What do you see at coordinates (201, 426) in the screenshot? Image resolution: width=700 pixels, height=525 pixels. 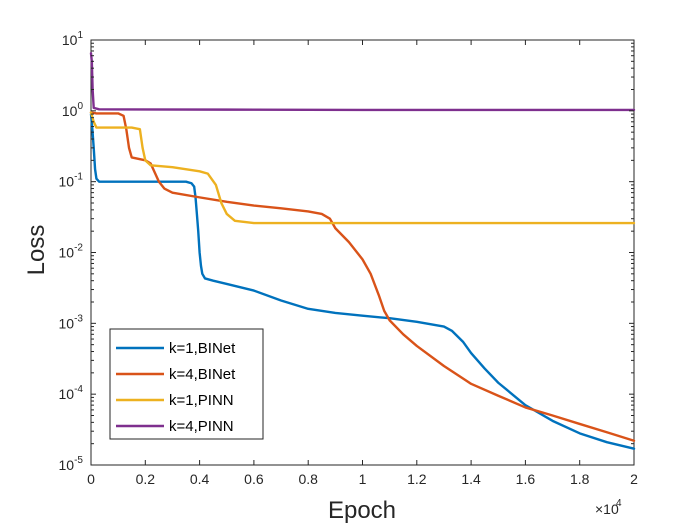 I see `legend-label-4: k=4,PINN` at bounding box center [201, 426].